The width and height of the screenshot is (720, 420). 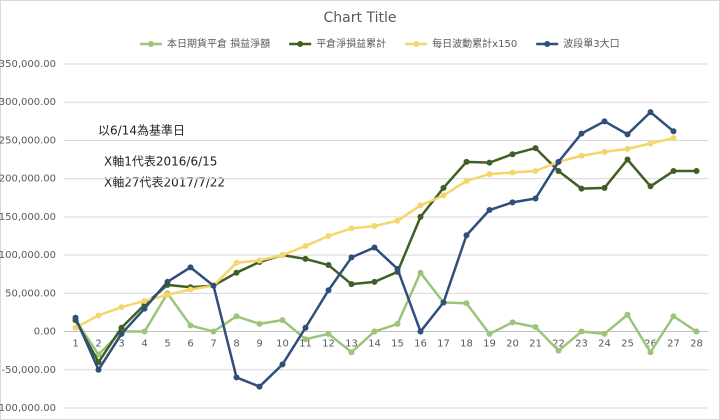 What do you see at coordinates (218, 43) in the screenshot?
I see `legend-label: 本日期貨平倉 損益淨額` at bounding box center [218, 43].